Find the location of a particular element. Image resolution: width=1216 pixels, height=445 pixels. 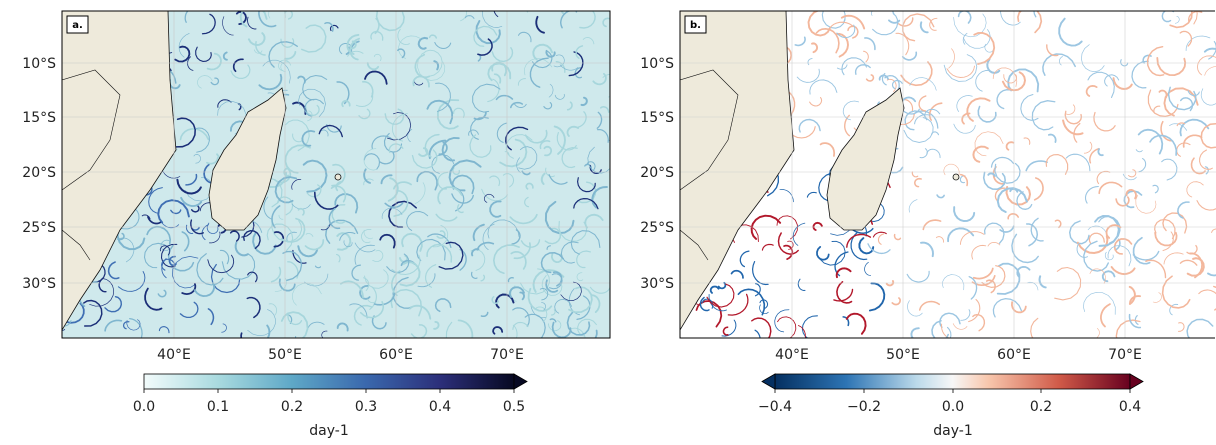

lon-label: 50°E is located at coordinates (285, 355).